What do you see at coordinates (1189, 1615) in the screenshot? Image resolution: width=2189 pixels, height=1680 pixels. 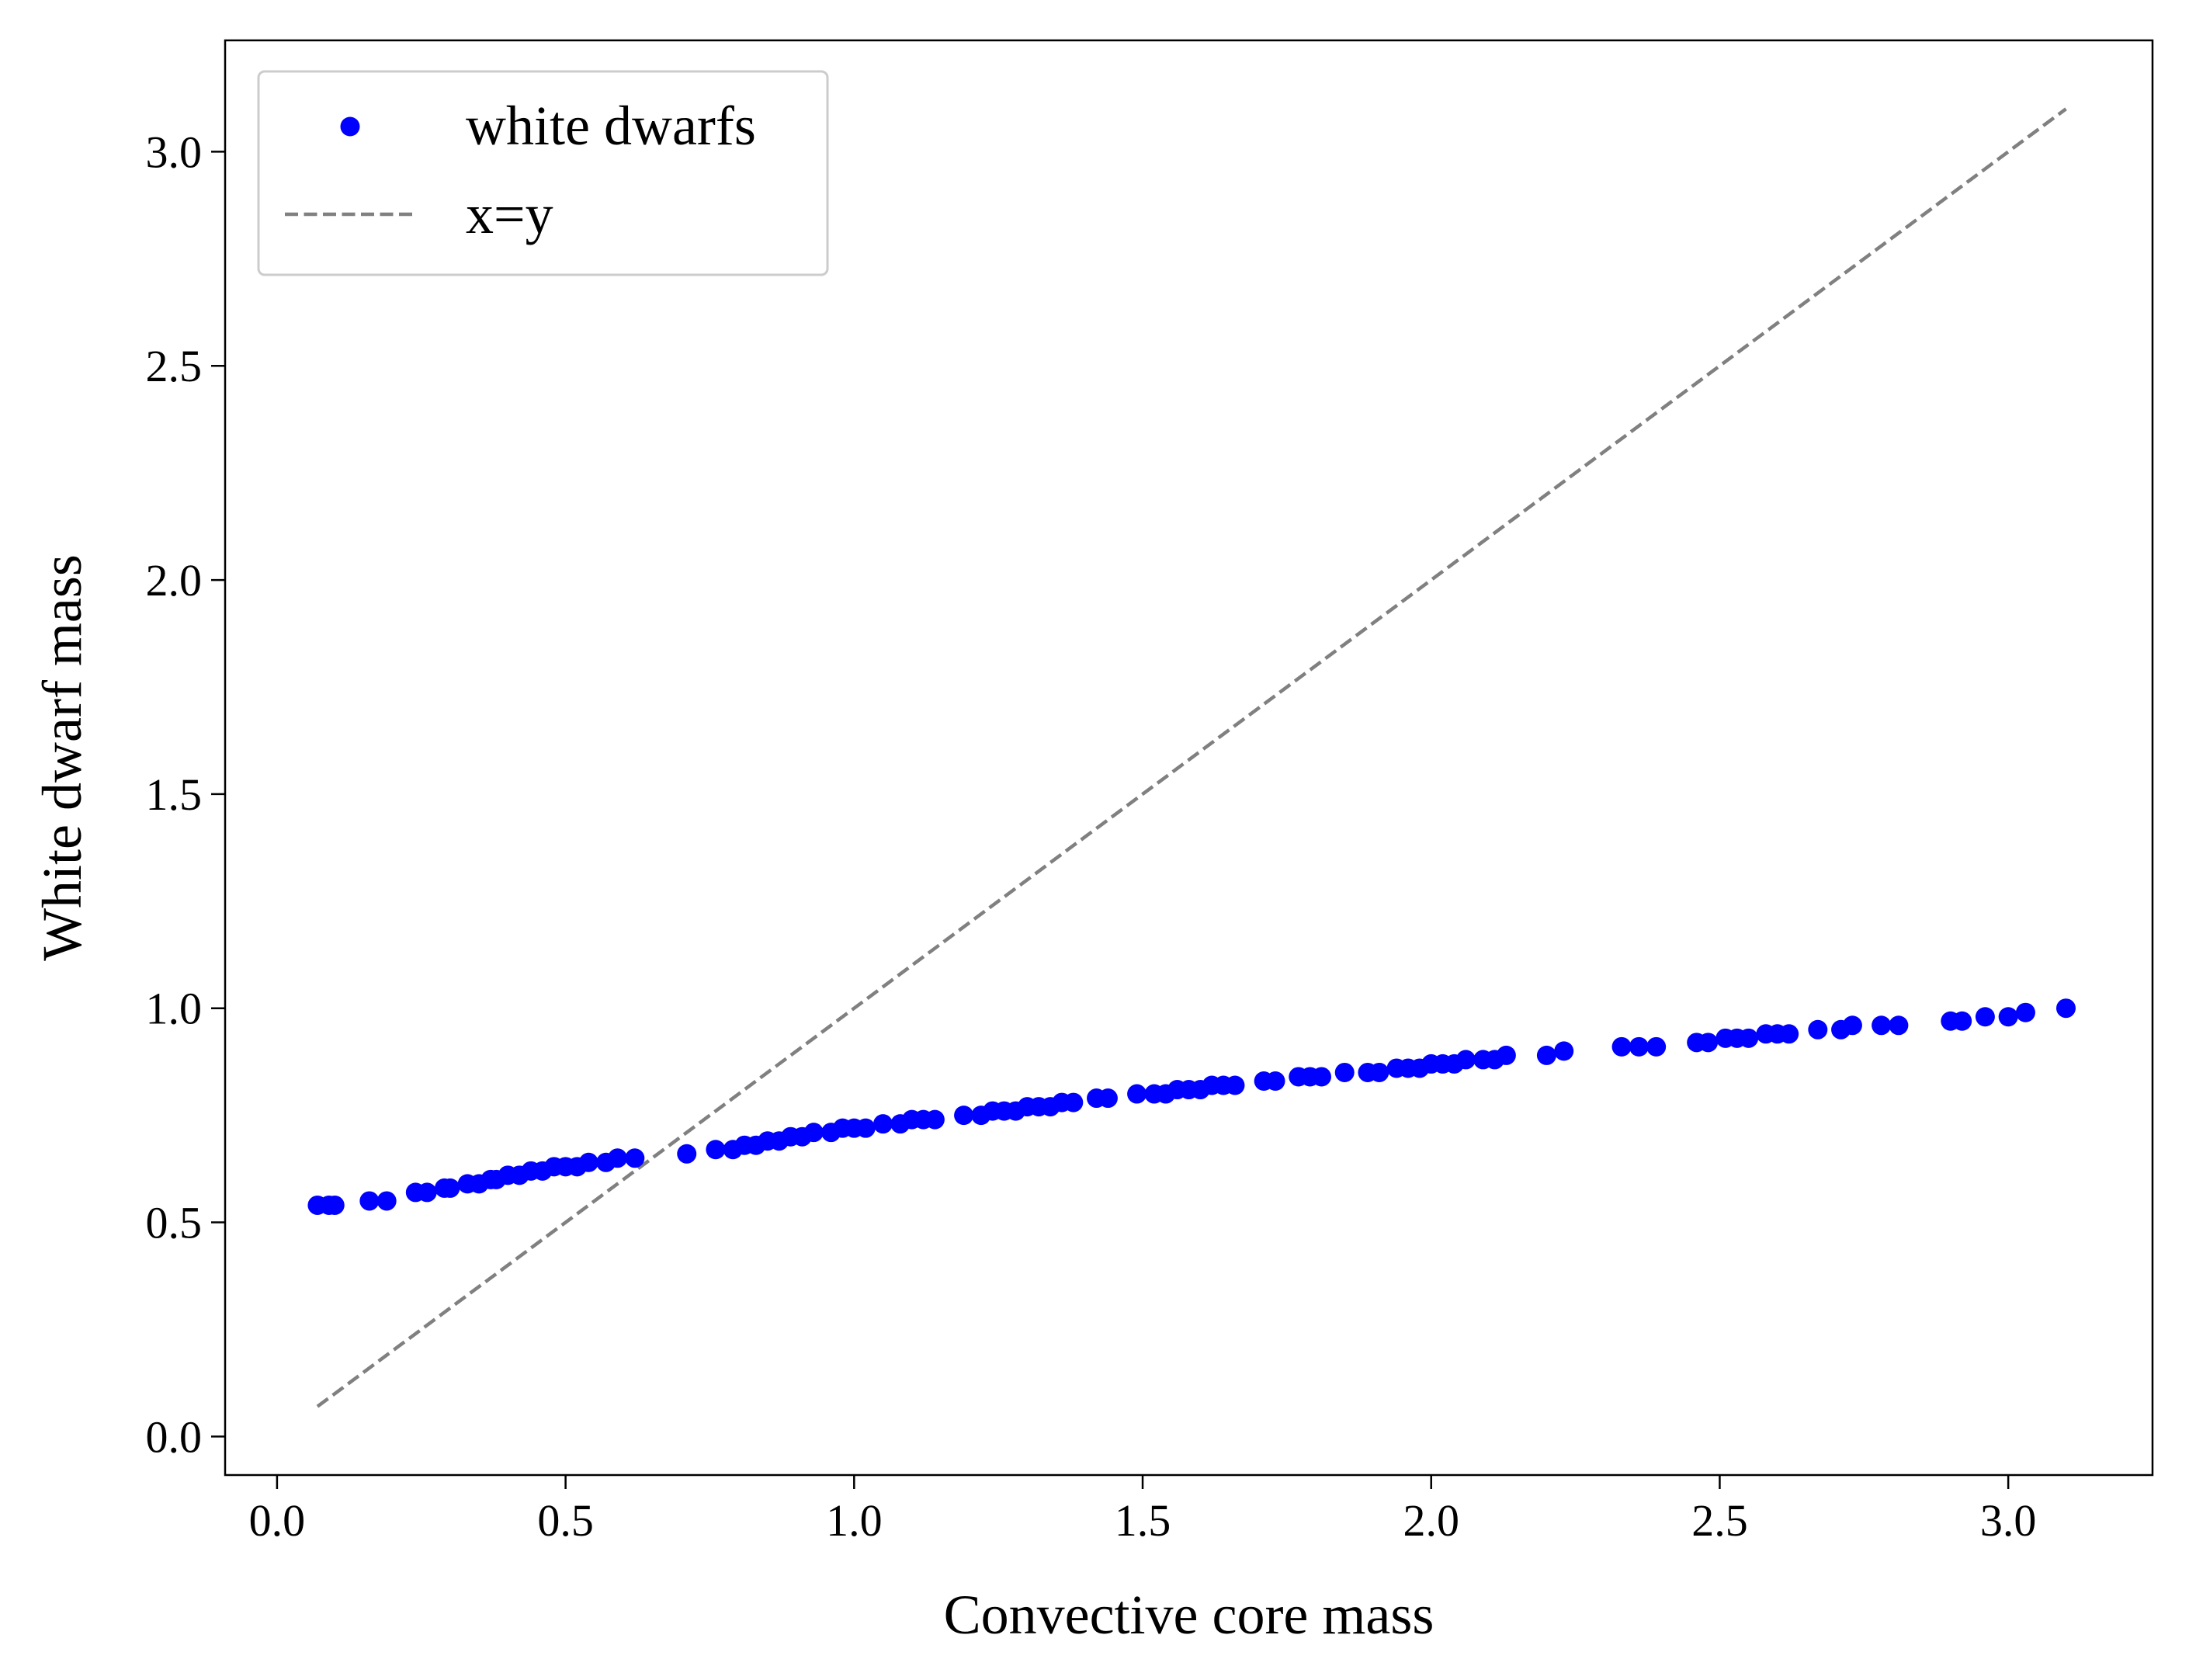 I see `x-axis-title: Convective core mass` at bounding box center [1189, 1615].